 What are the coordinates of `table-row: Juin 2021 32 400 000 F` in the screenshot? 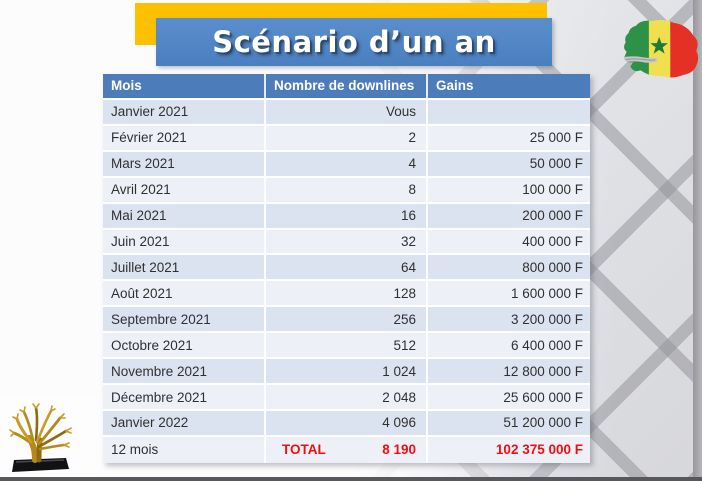 It's located at (346, 242).